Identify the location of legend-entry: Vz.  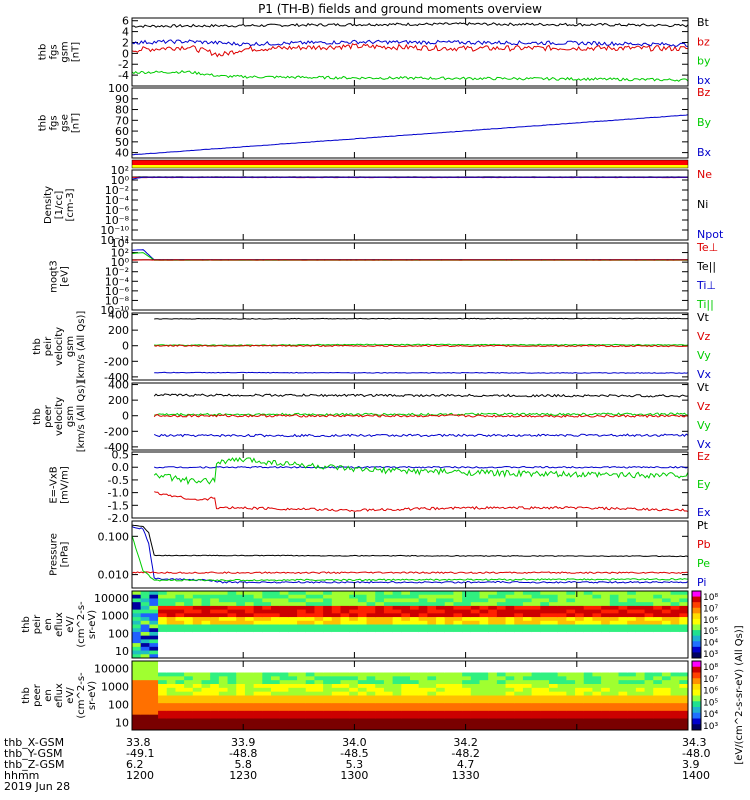
(704, 406).